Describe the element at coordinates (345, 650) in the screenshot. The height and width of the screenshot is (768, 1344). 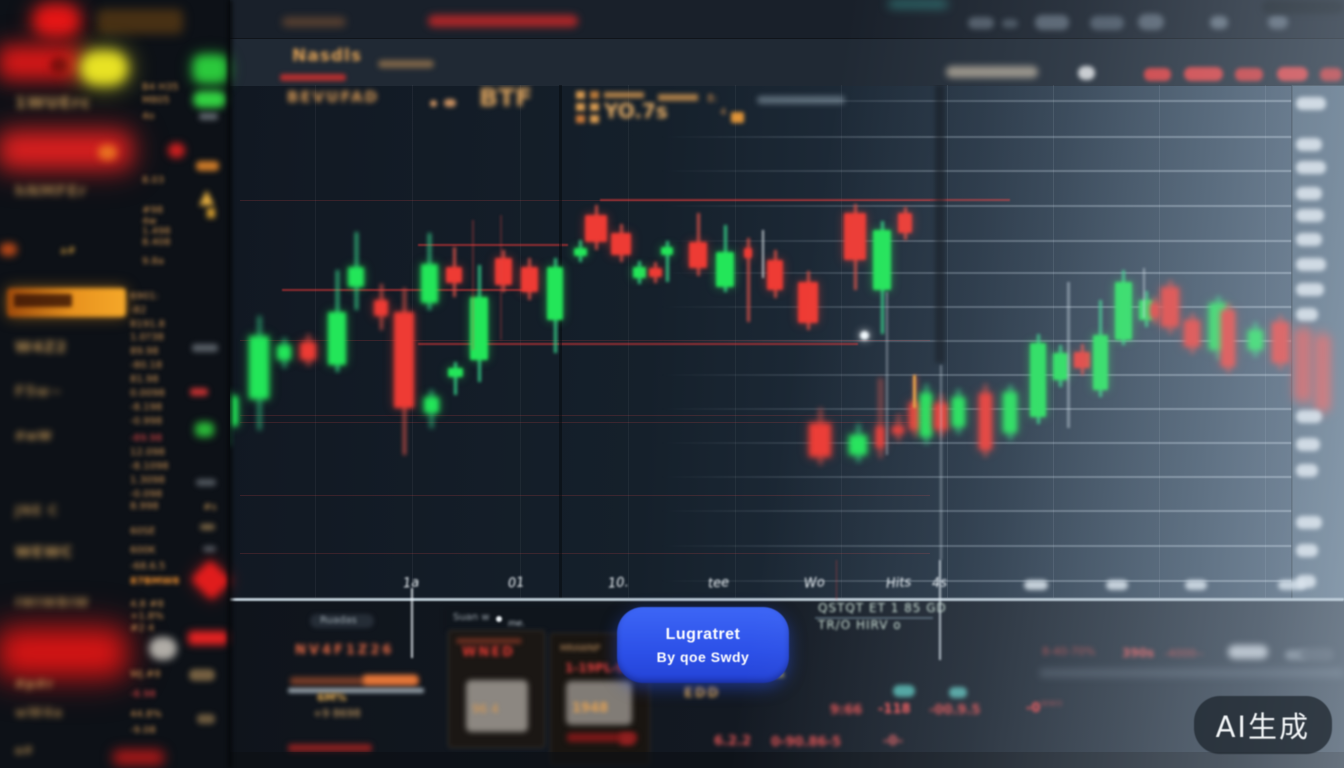
I see `list-item: NV4F1Z26` at that location.